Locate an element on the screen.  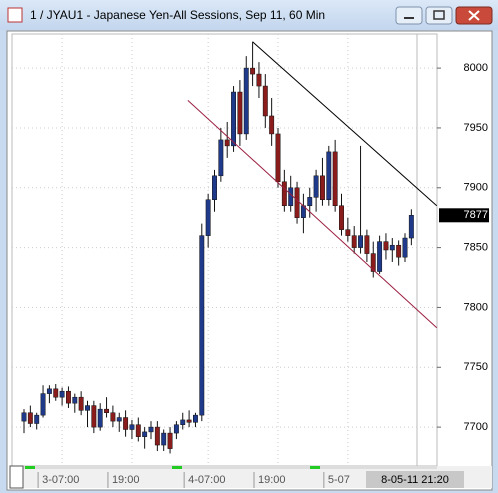
last-price-label: 7877 is located at coordinates (476, 215).